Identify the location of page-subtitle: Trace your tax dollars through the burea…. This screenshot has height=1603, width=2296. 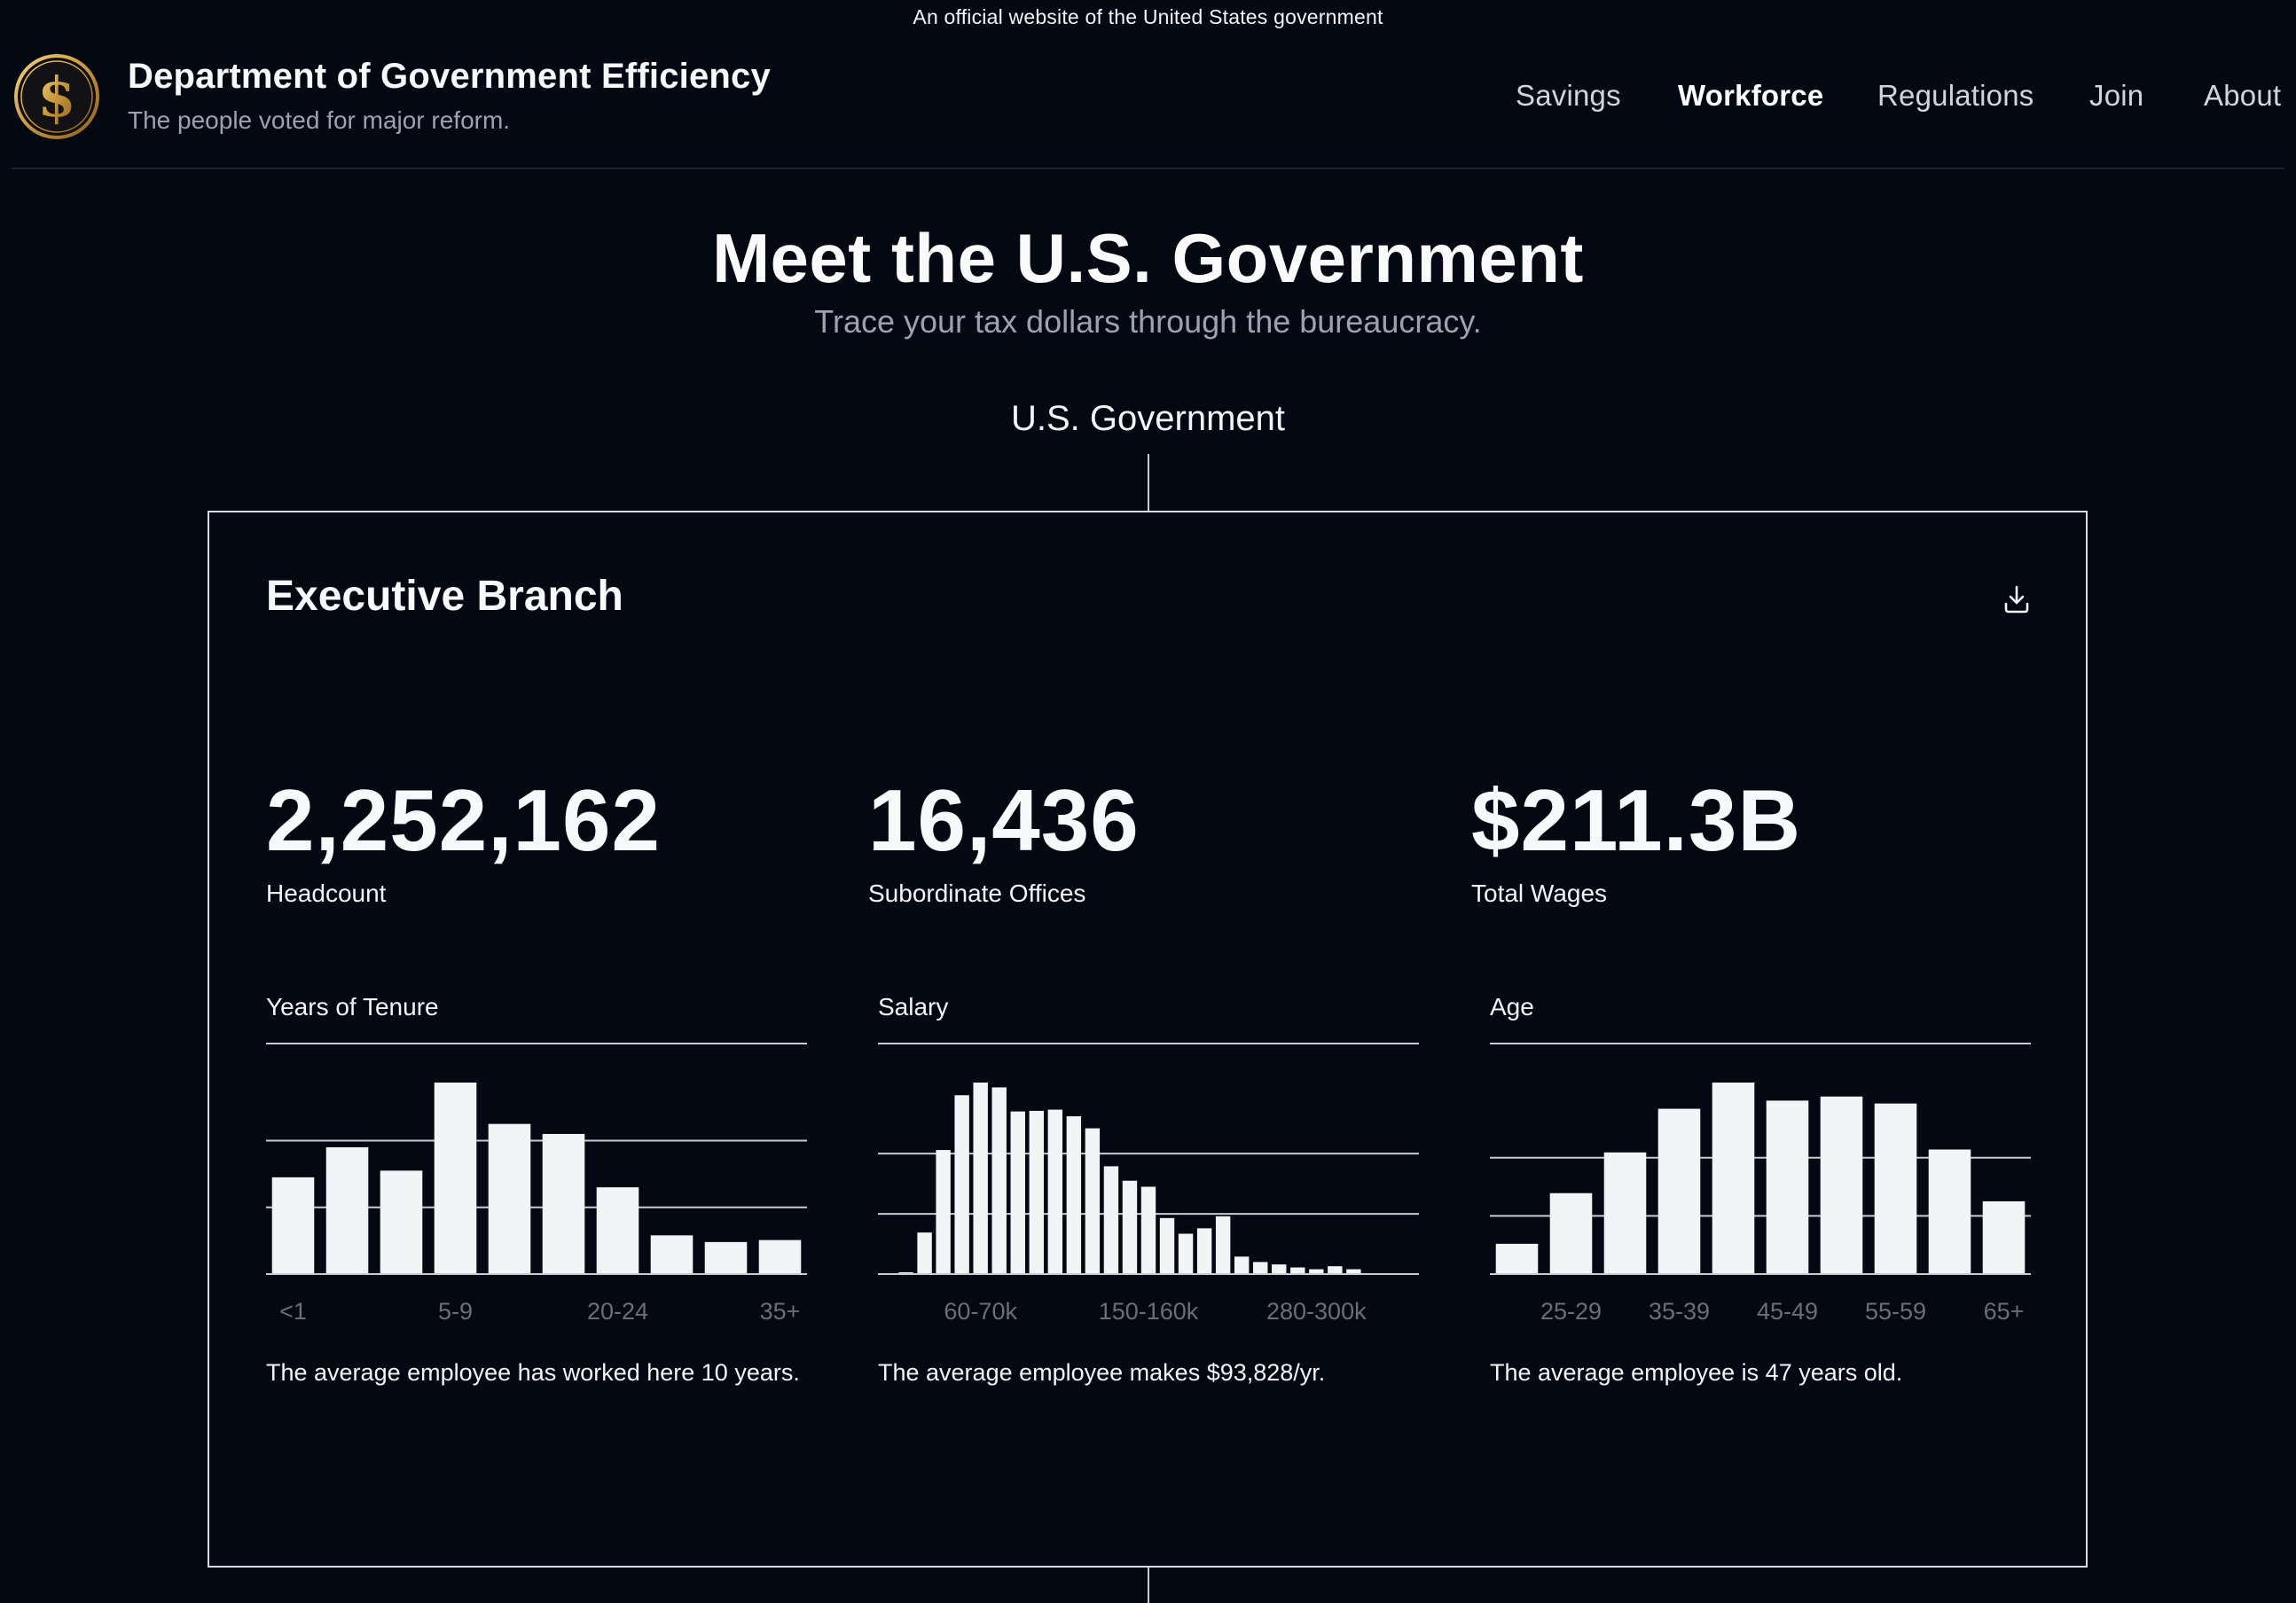
(1148, 321).